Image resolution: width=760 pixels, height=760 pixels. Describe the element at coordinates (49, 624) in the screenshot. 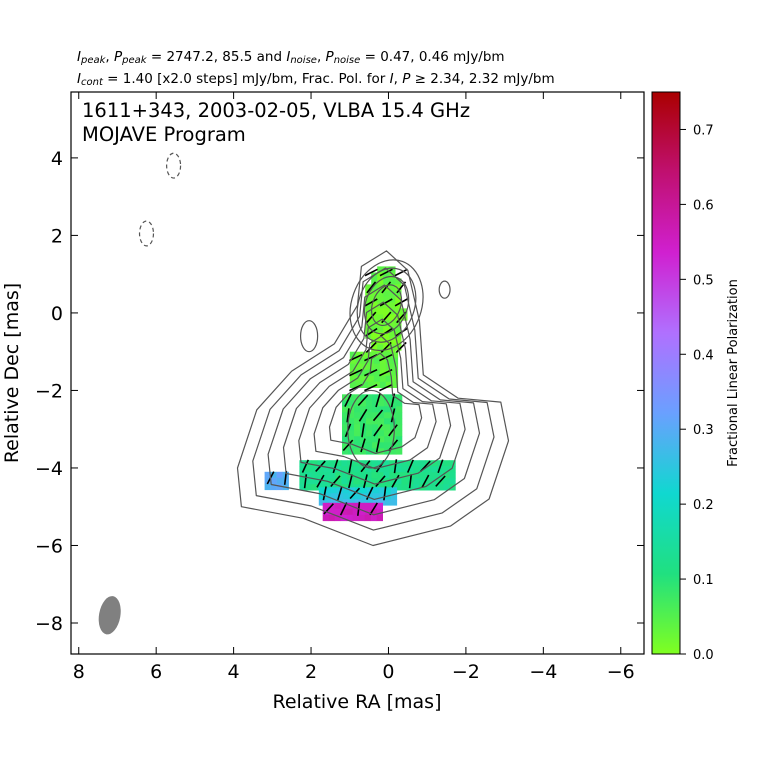

I see `y-tick-label: −8` at that location.